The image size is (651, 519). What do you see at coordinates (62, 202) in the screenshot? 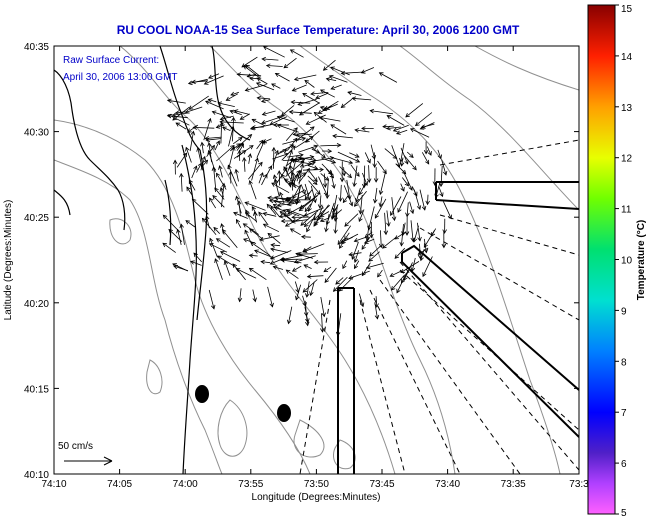
I see `coastline-segment` at bounding box center [62, 202].